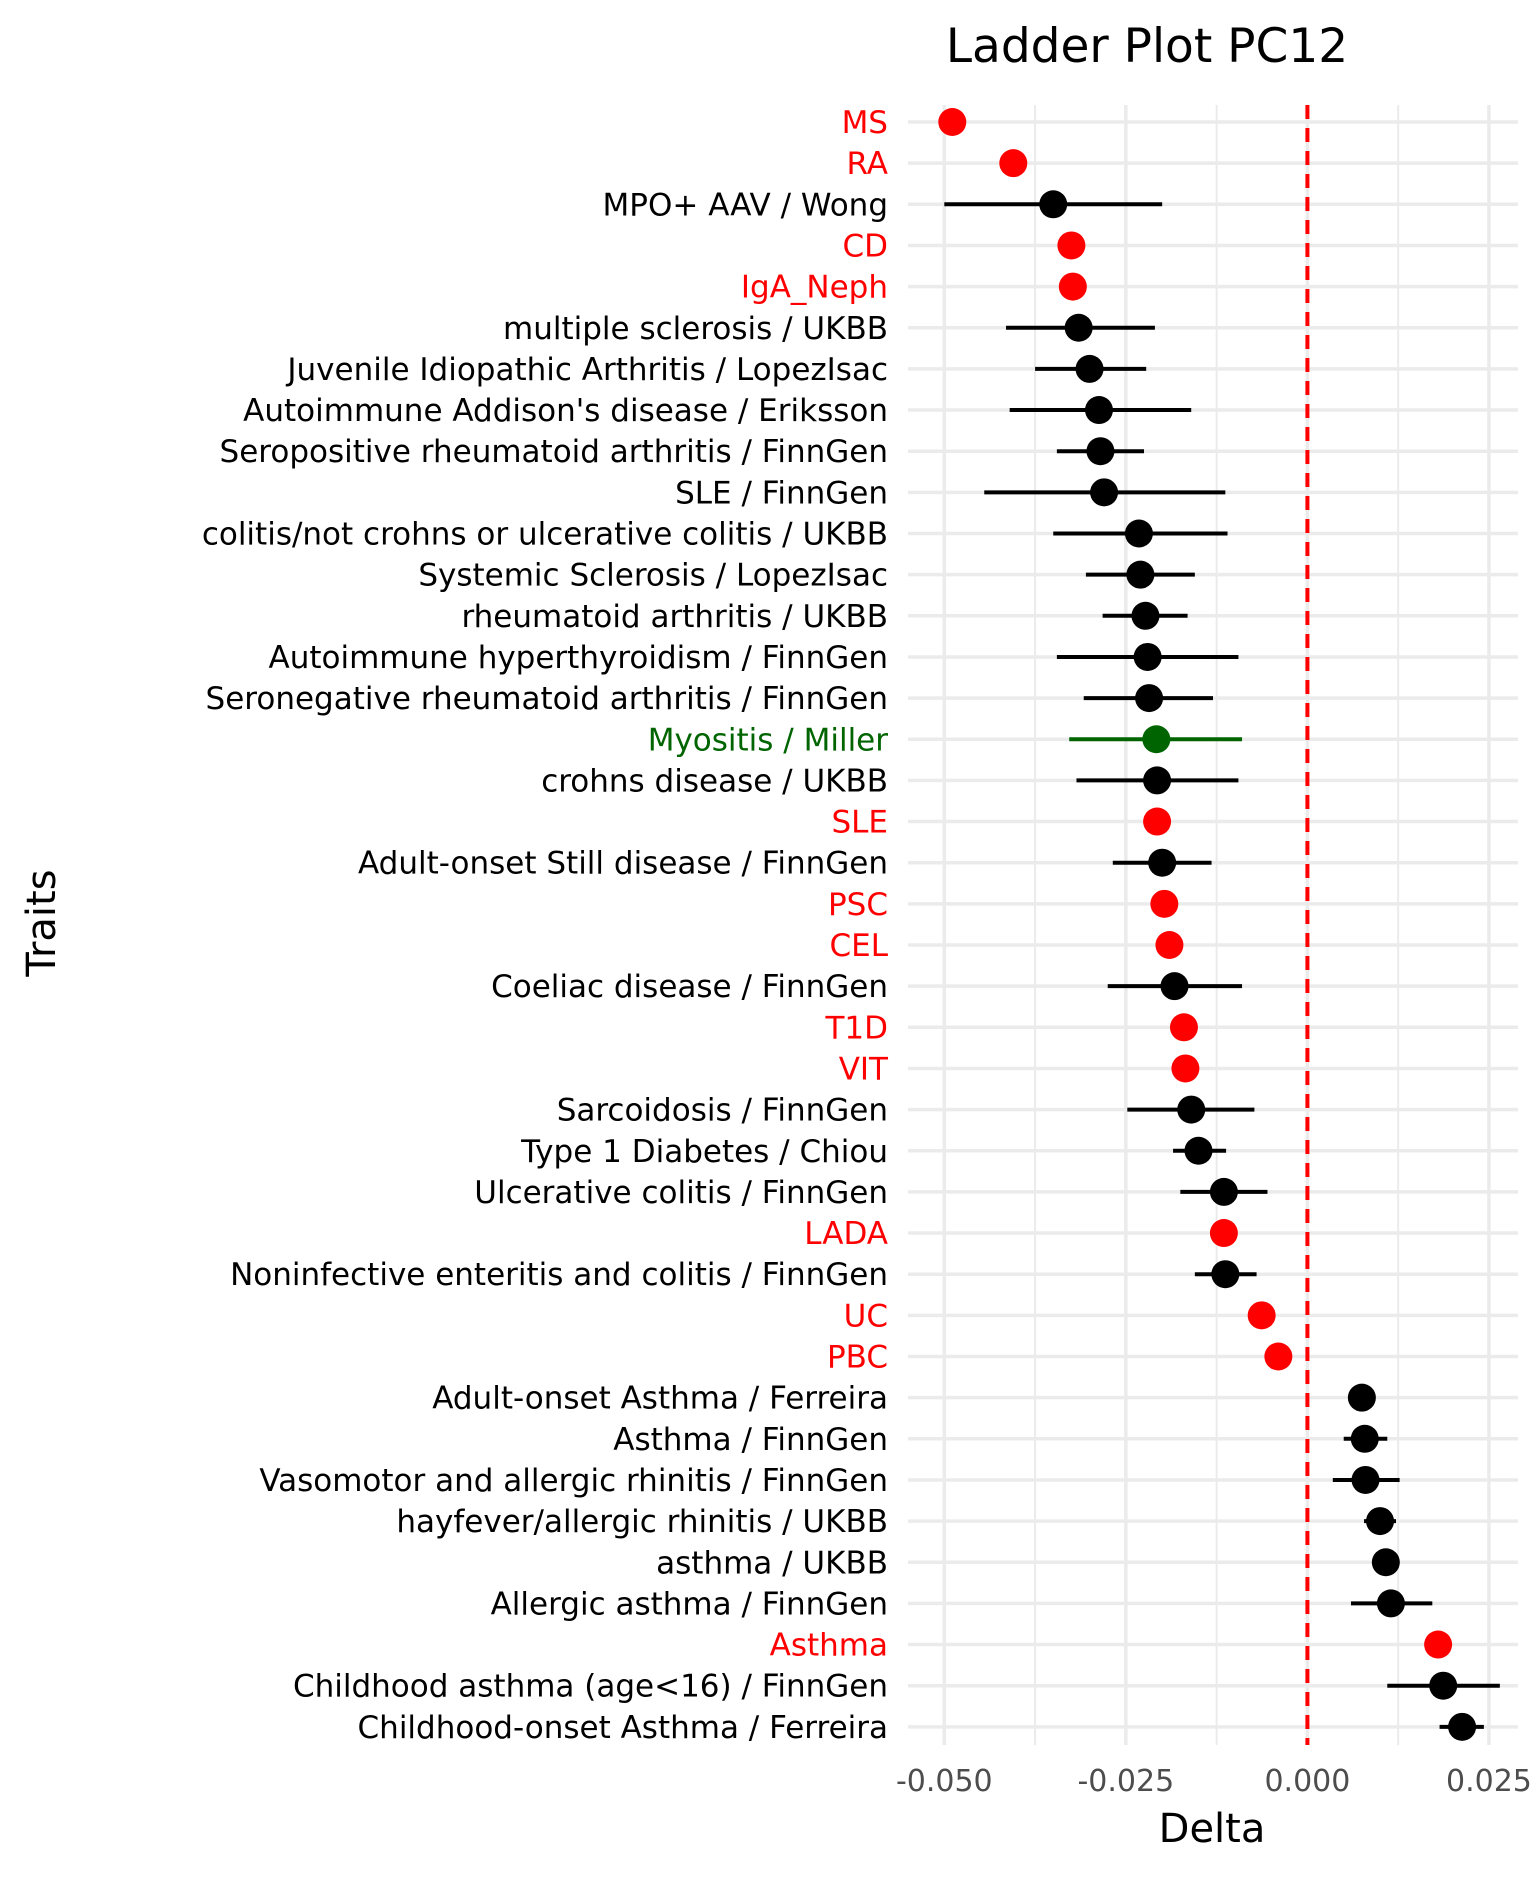 This screenshot has width=1535, height=1881. What do you see at coordinates (1125, 1781) in the screenshot?
I see `x-tick-label: -0.025` at bounding box center [1125, 1781].